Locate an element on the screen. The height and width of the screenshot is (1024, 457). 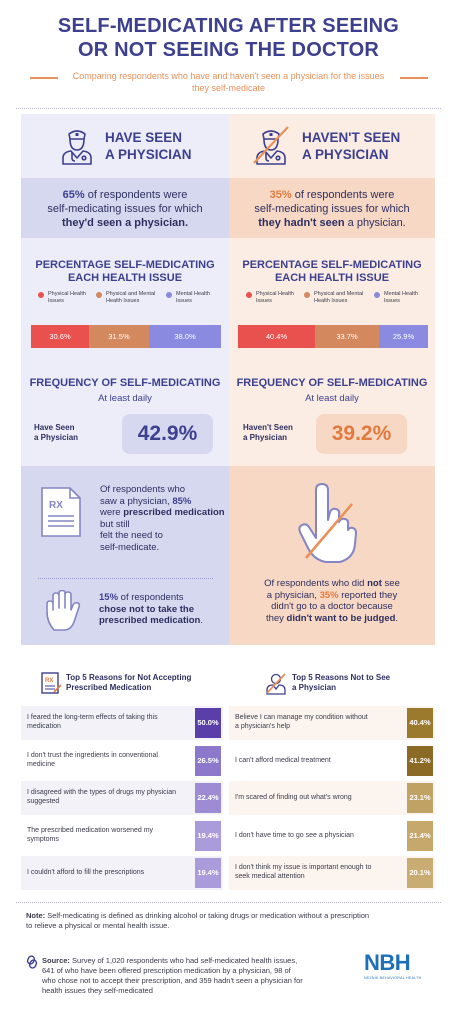
left-summary-band is located at coordinates (125, 208).